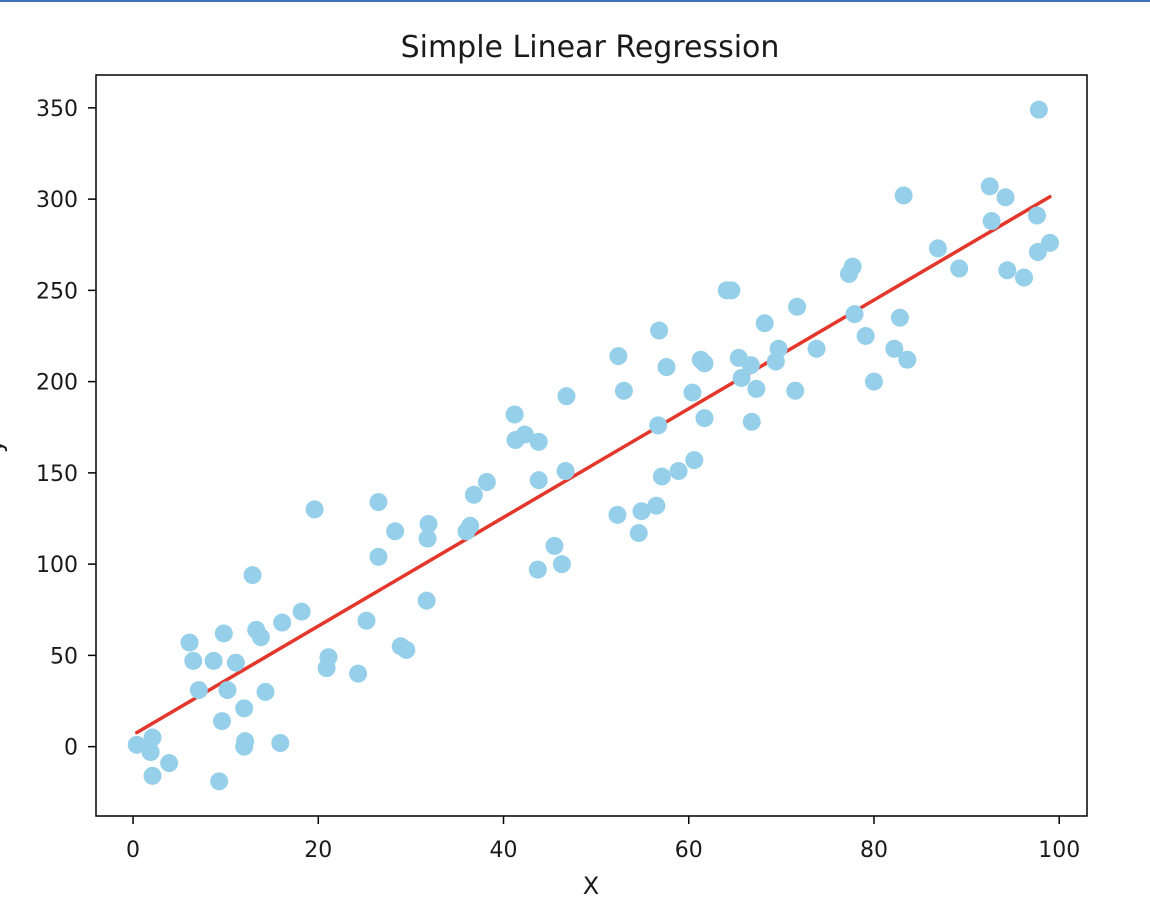  I want to click on x-tick-label: 40, so click(504, 850).